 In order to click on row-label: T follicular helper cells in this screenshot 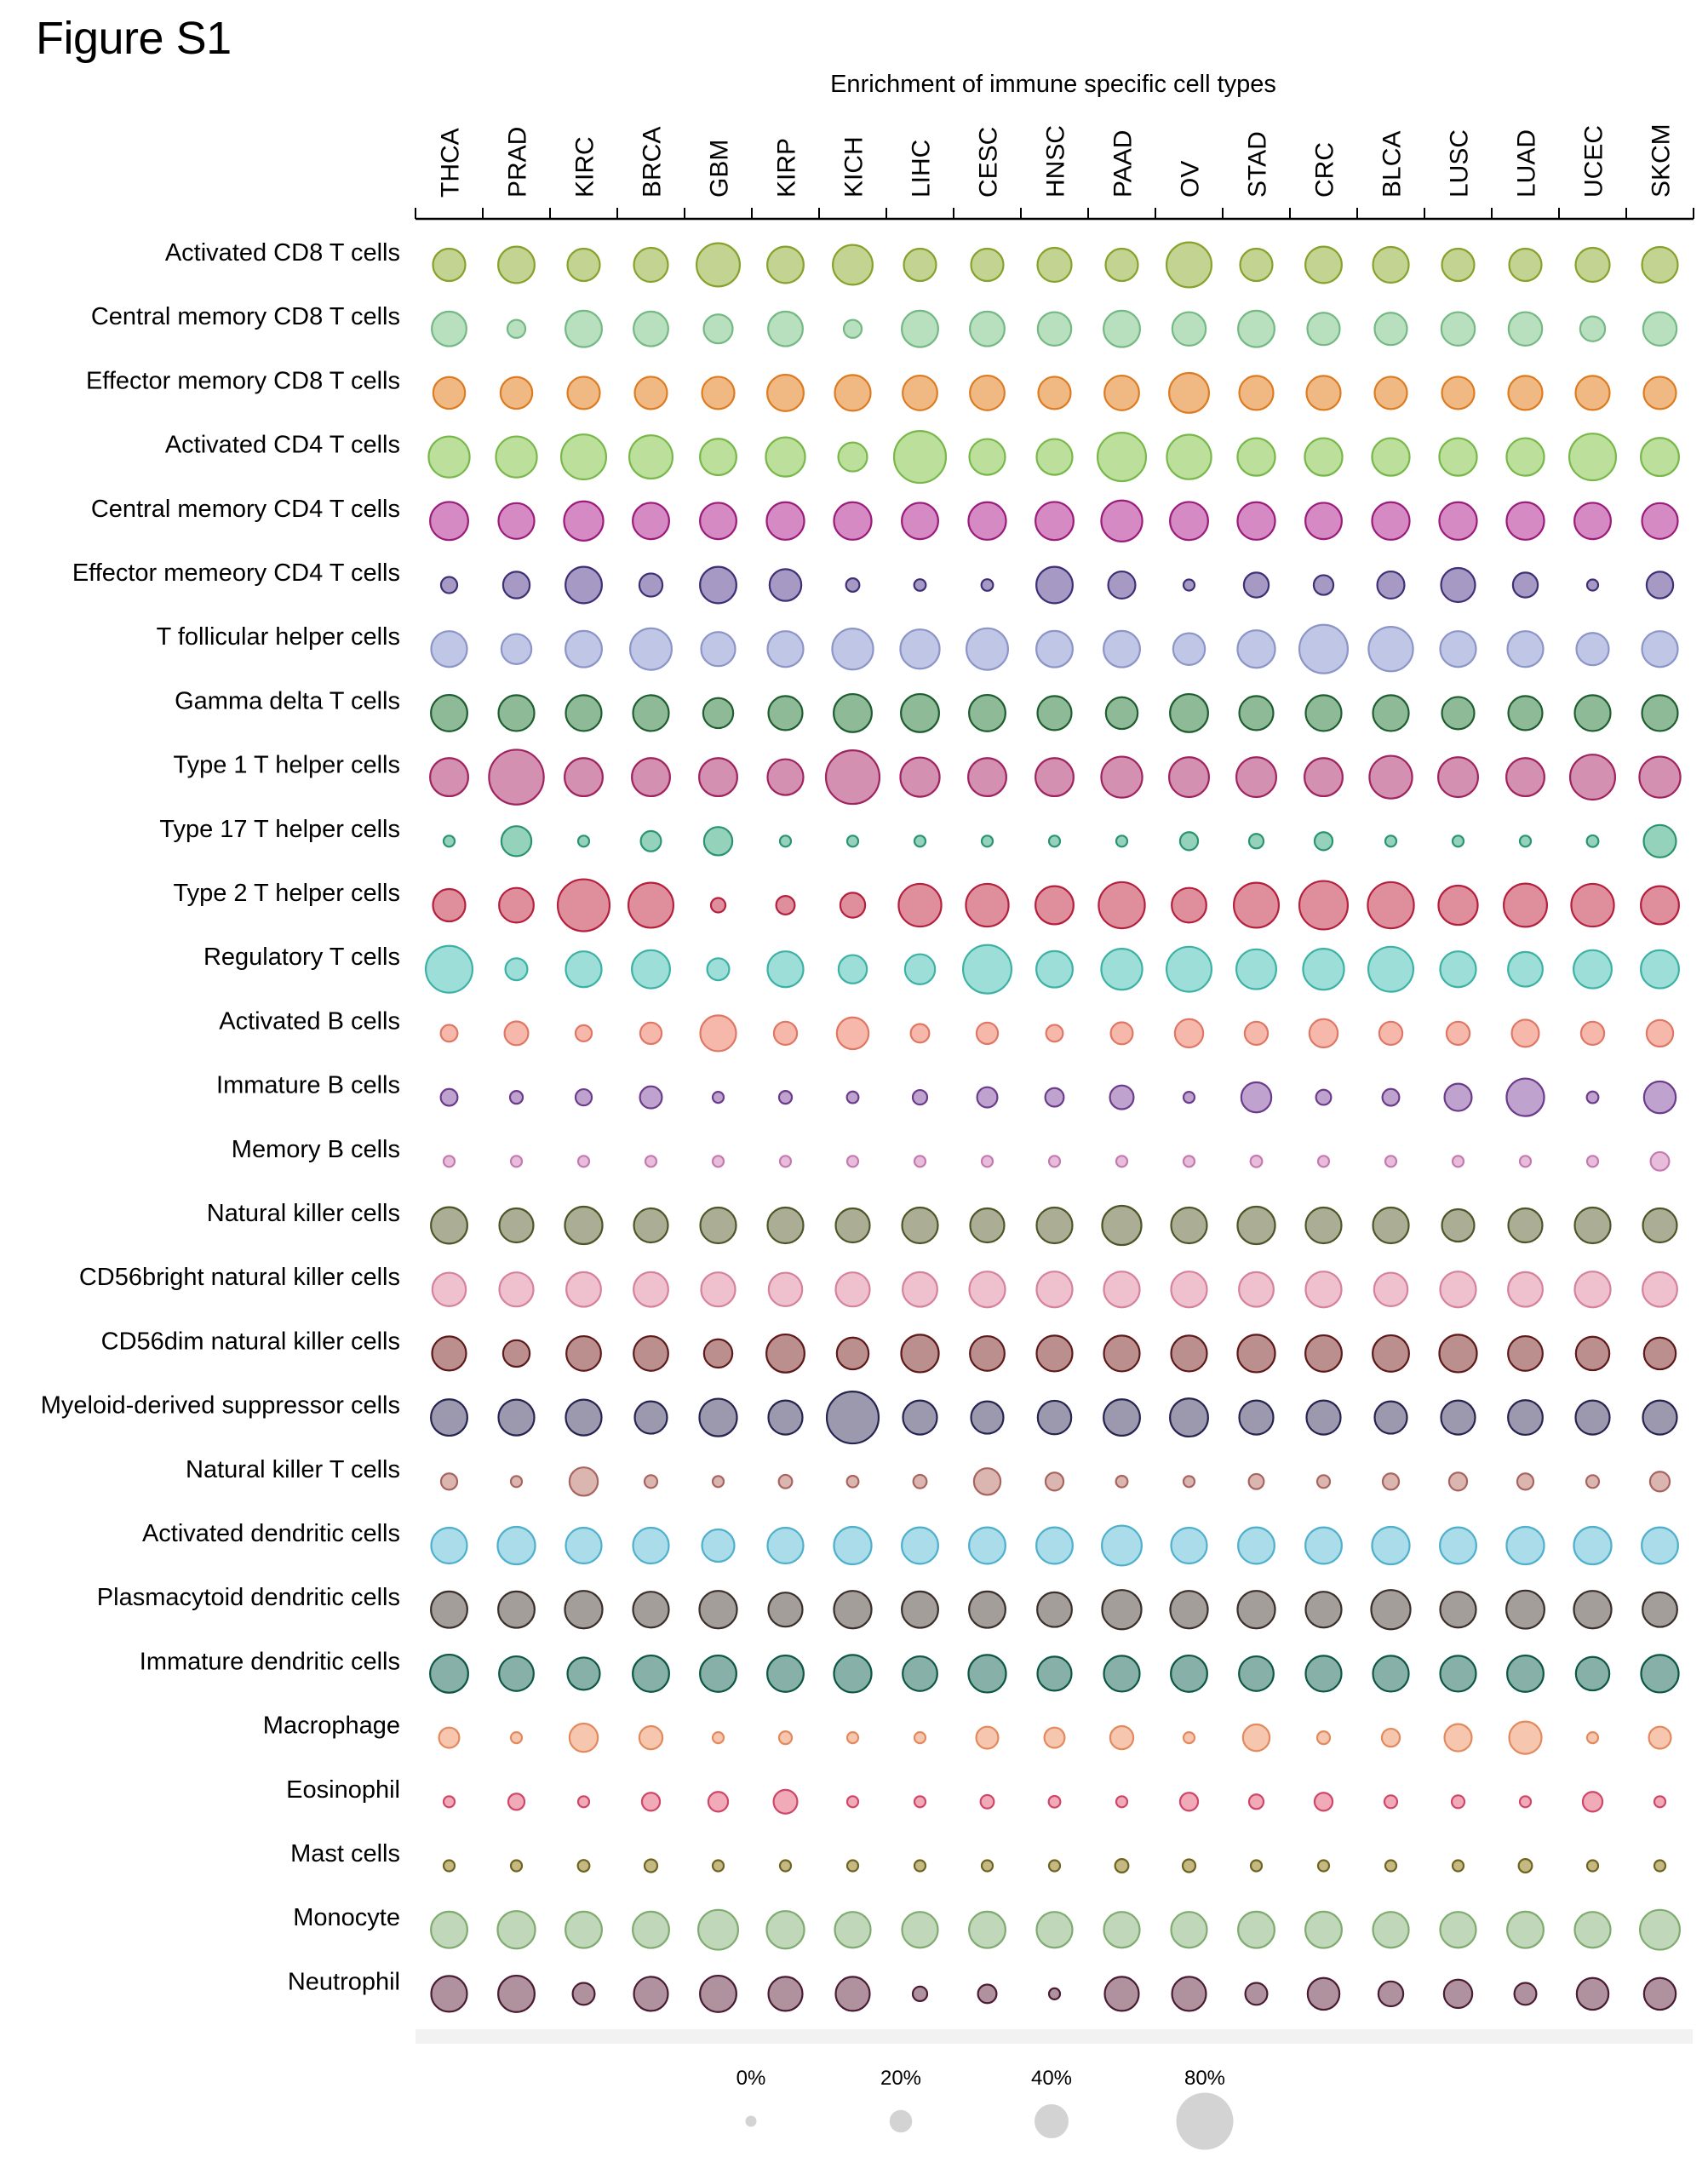, I will do `click(278, 637)`.